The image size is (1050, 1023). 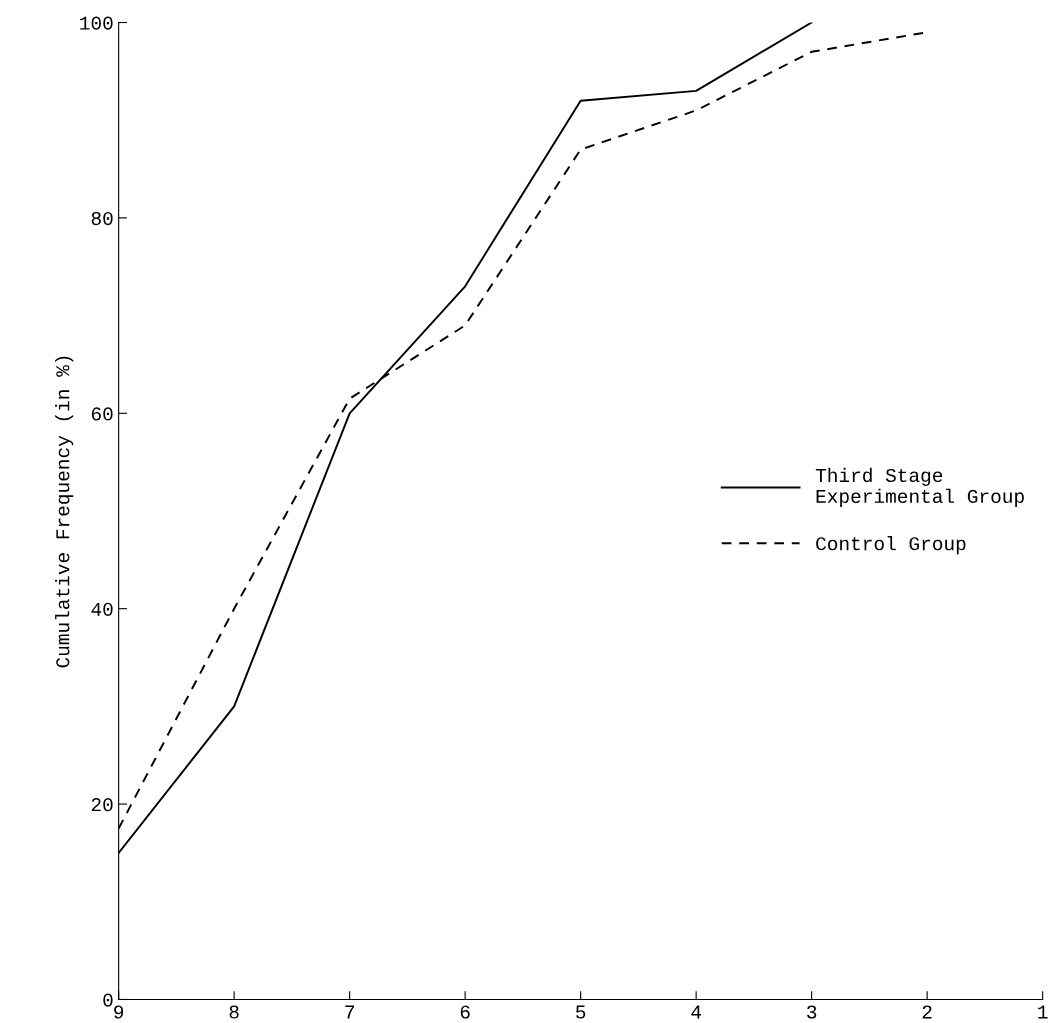 What do you see at coordinates (919, 487) in the screenshot?
I see `legend-label: Third Stage Experimental Group` at bounding box center [919, 487].